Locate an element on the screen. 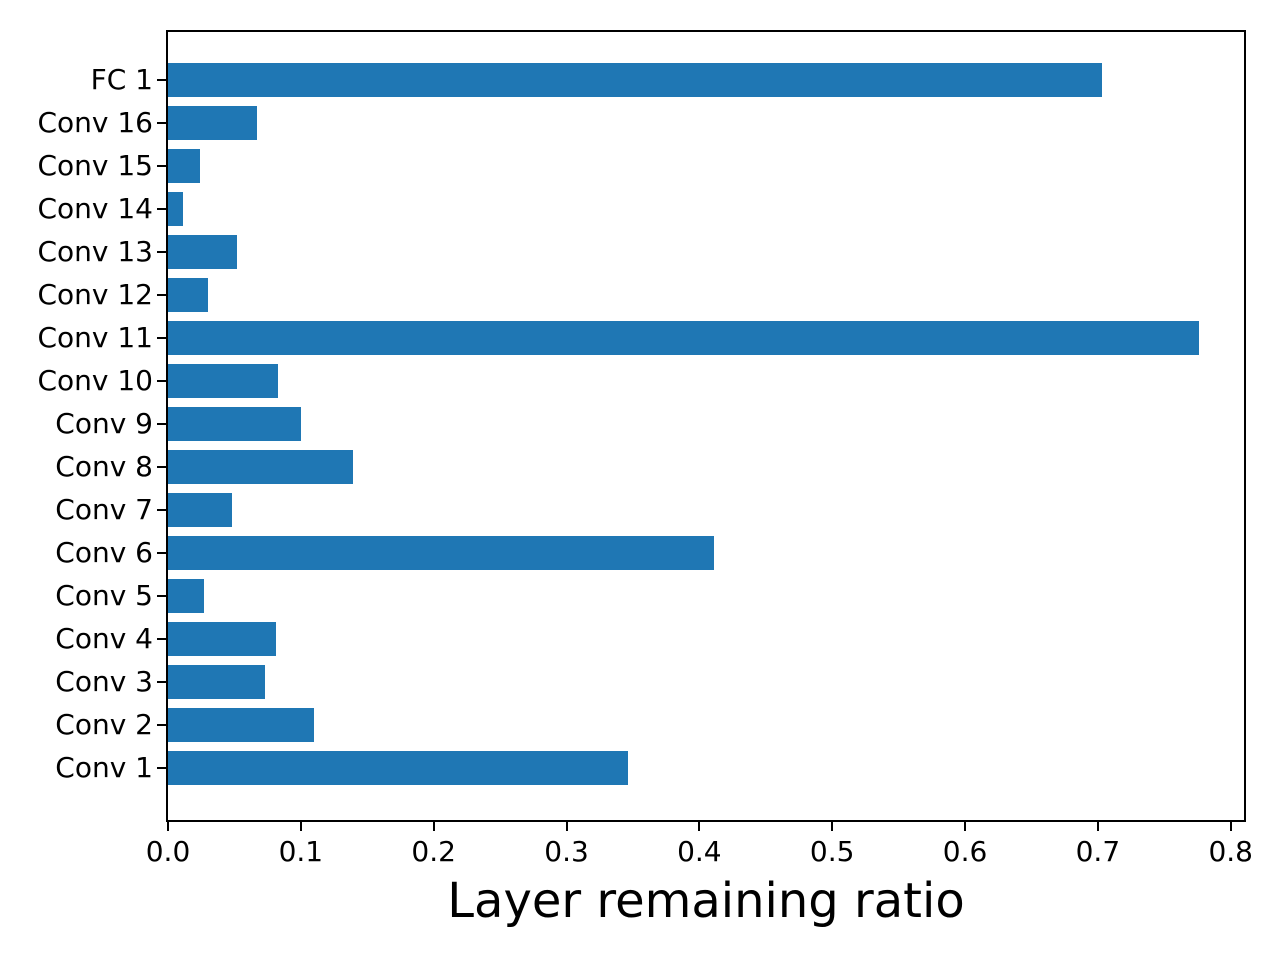  x-tick-label: 0.6 is located at coordinates (965, 851).